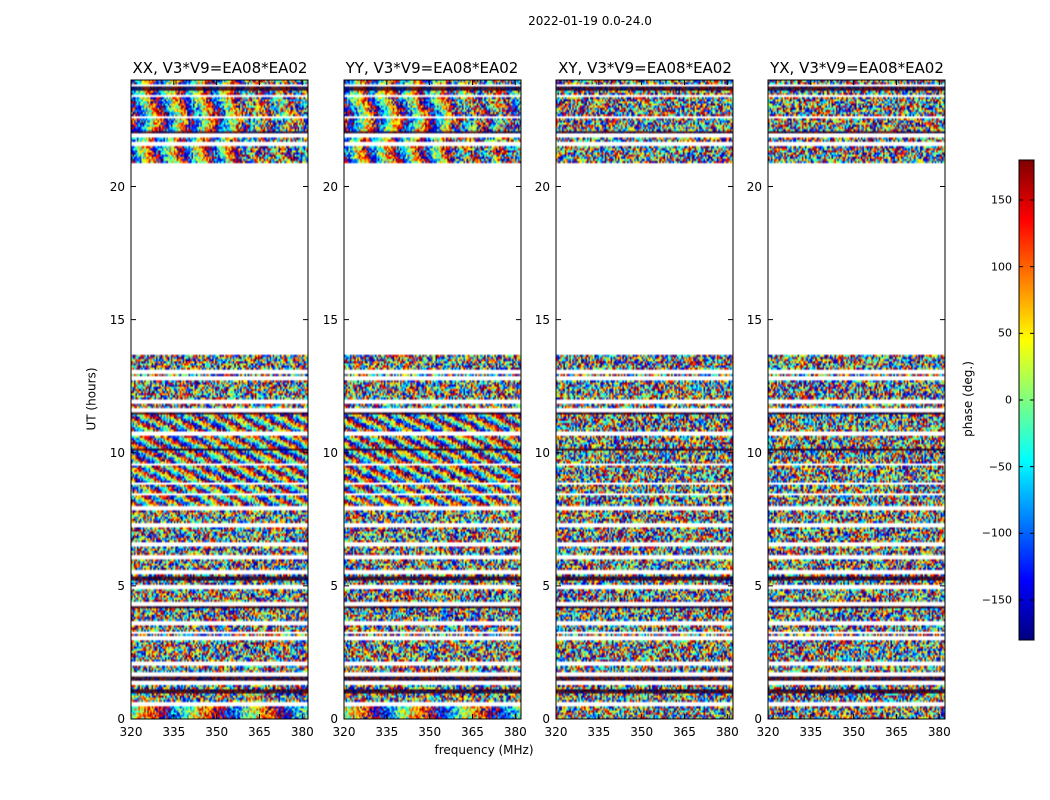 The height and width of the screenshot is (800, 1050). I want to click on panel-title-xy: XY, V3*V9=EA08*EA02, so click(645, 68).